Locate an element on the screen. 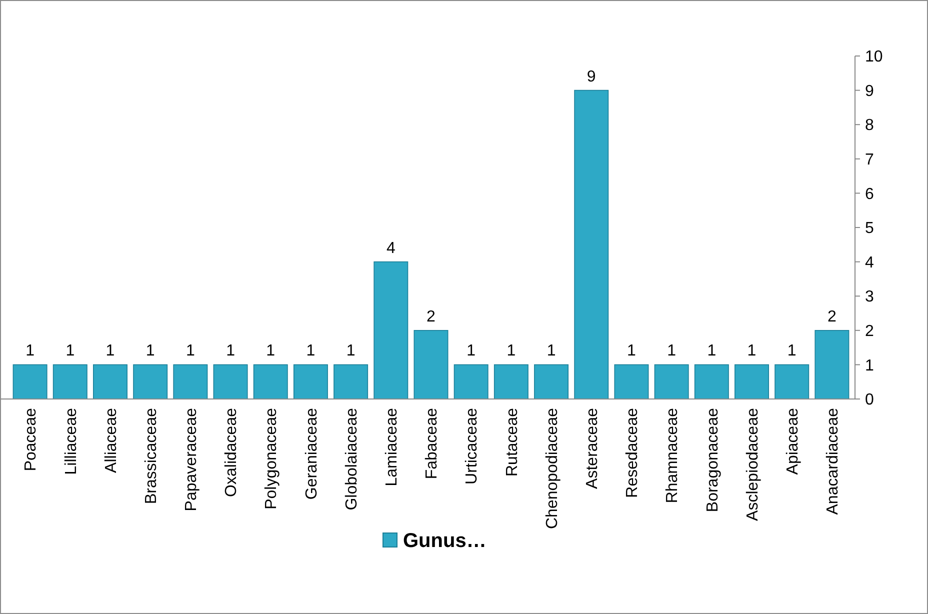 This screenshot has width=928, height=614. x-tick-label: Fabaceae is located at coordinates (432, 444).